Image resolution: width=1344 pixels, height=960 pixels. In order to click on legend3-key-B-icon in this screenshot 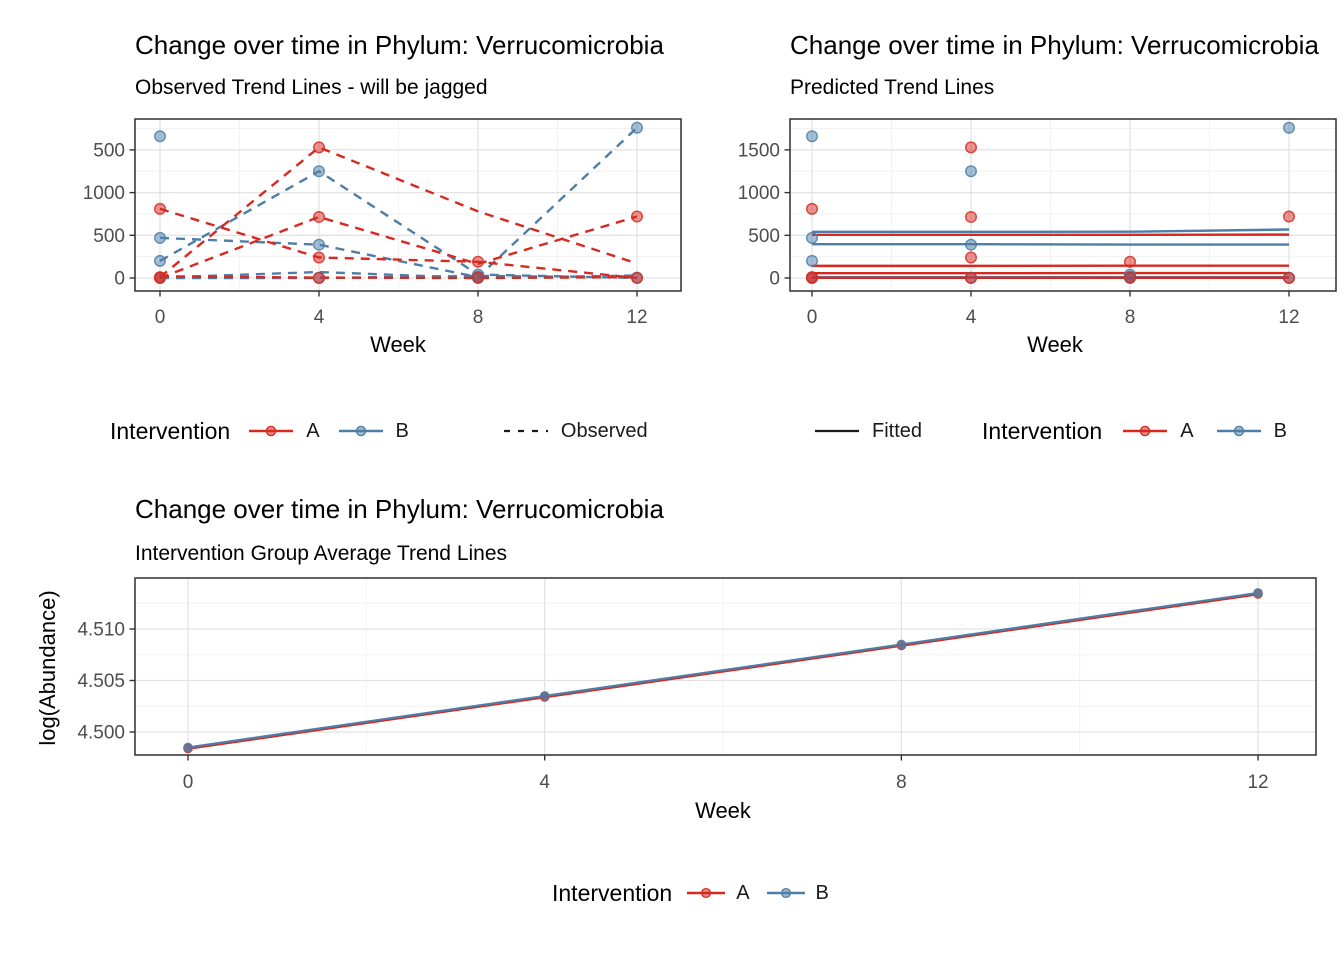, I will do `click(786, 893)`.